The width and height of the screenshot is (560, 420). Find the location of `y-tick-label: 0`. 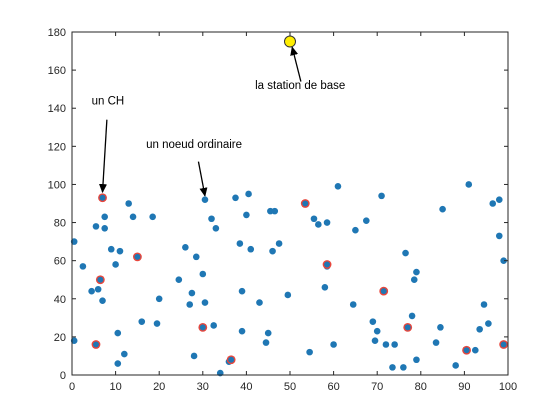

y-tick-label: 0 is located at coordinates (63, 376).